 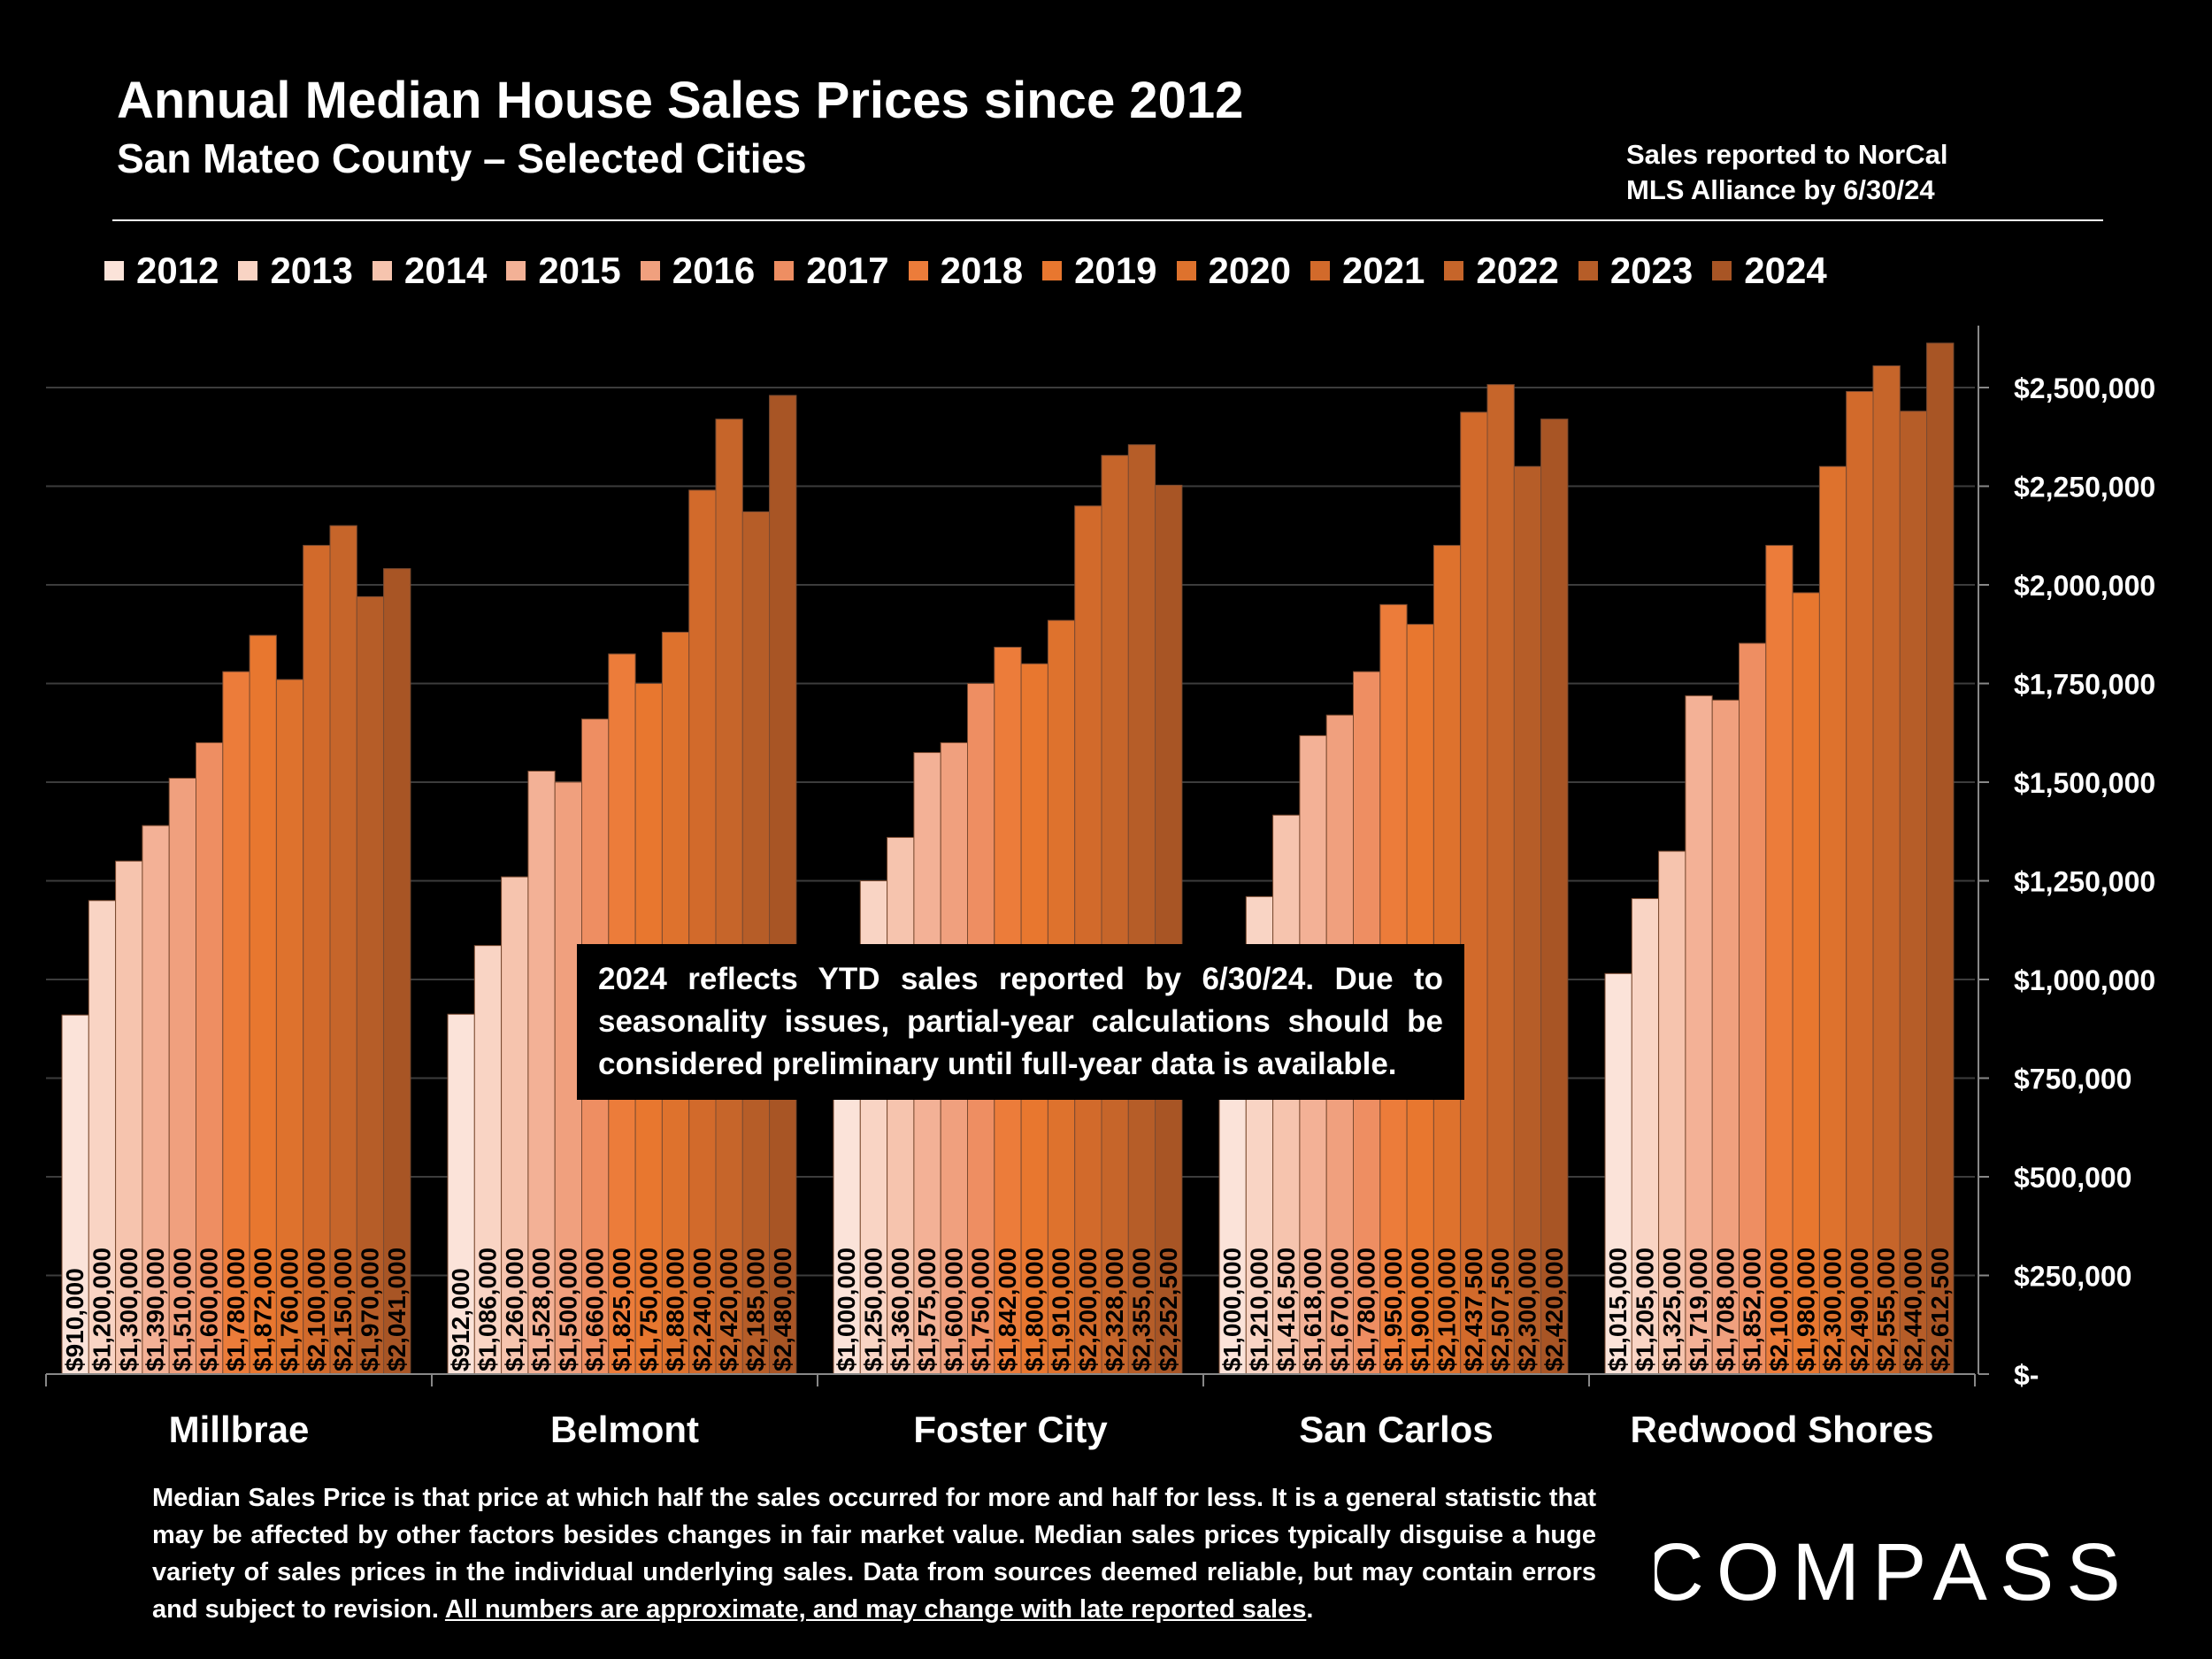 I want to click on bar-2021-redwood-shores, so click(x=1860, y=883).